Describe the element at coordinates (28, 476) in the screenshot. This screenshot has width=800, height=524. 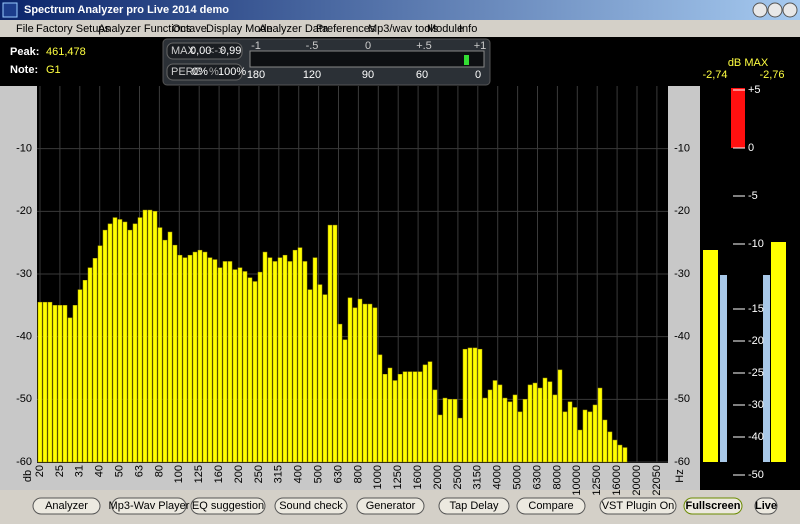
I see `y-unit: db` at that location.